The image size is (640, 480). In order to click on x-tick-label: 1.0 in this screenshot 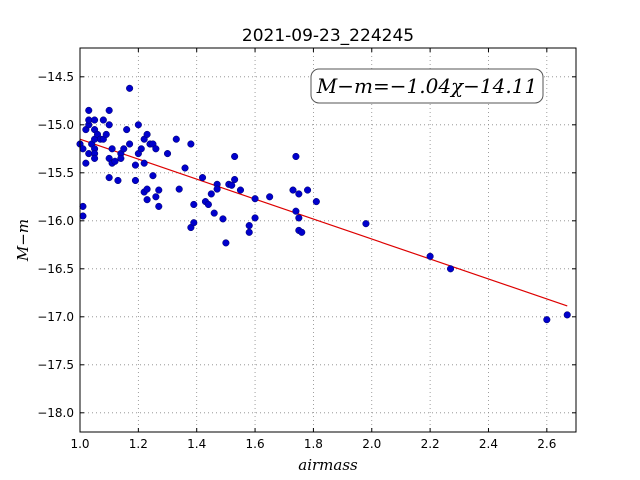, I will do `click(79, 444)`.